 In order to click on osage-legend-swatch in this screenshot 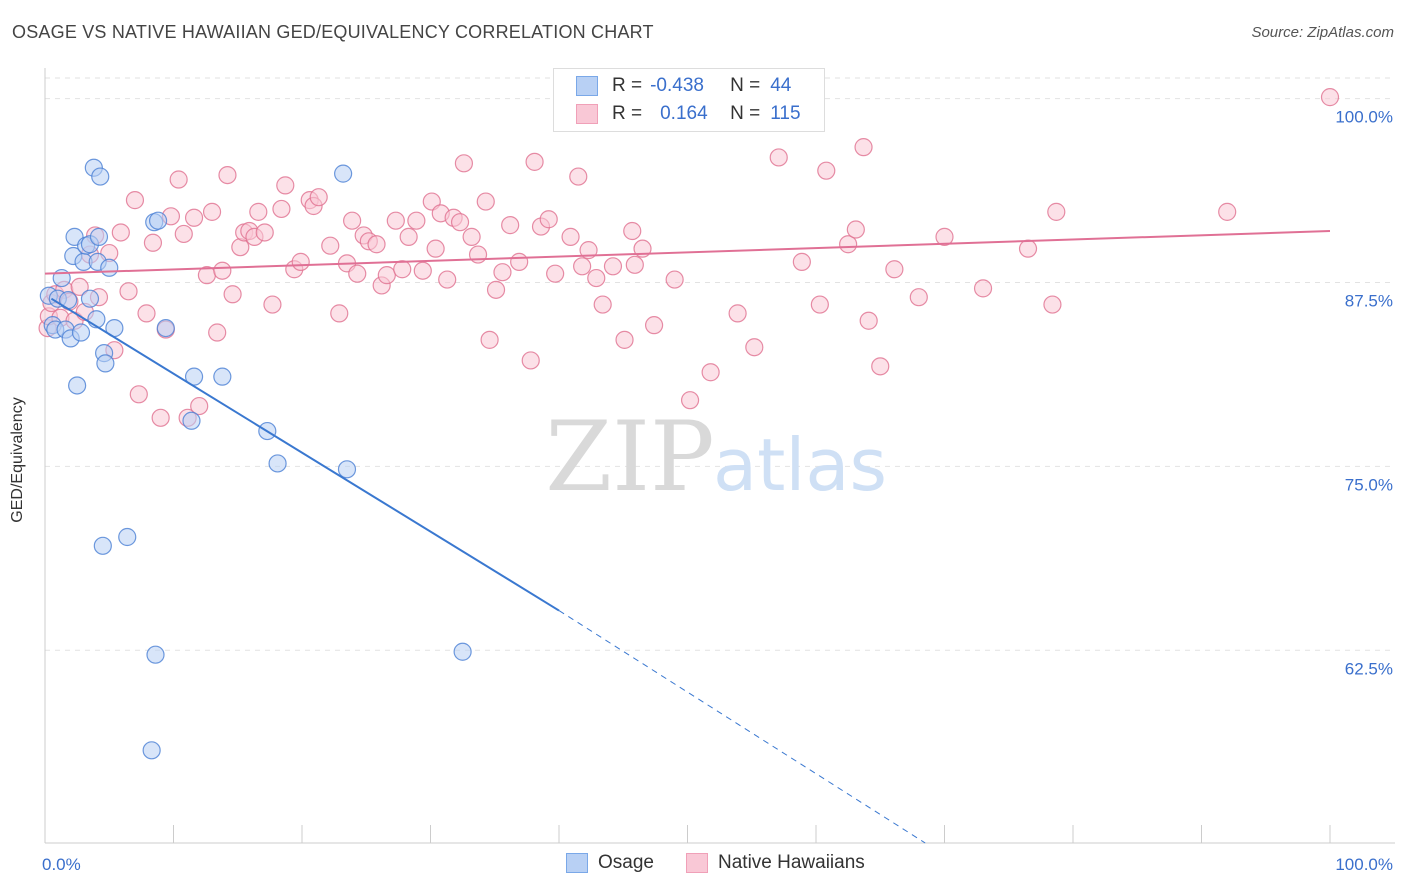, I will do `click(577, 863)`.